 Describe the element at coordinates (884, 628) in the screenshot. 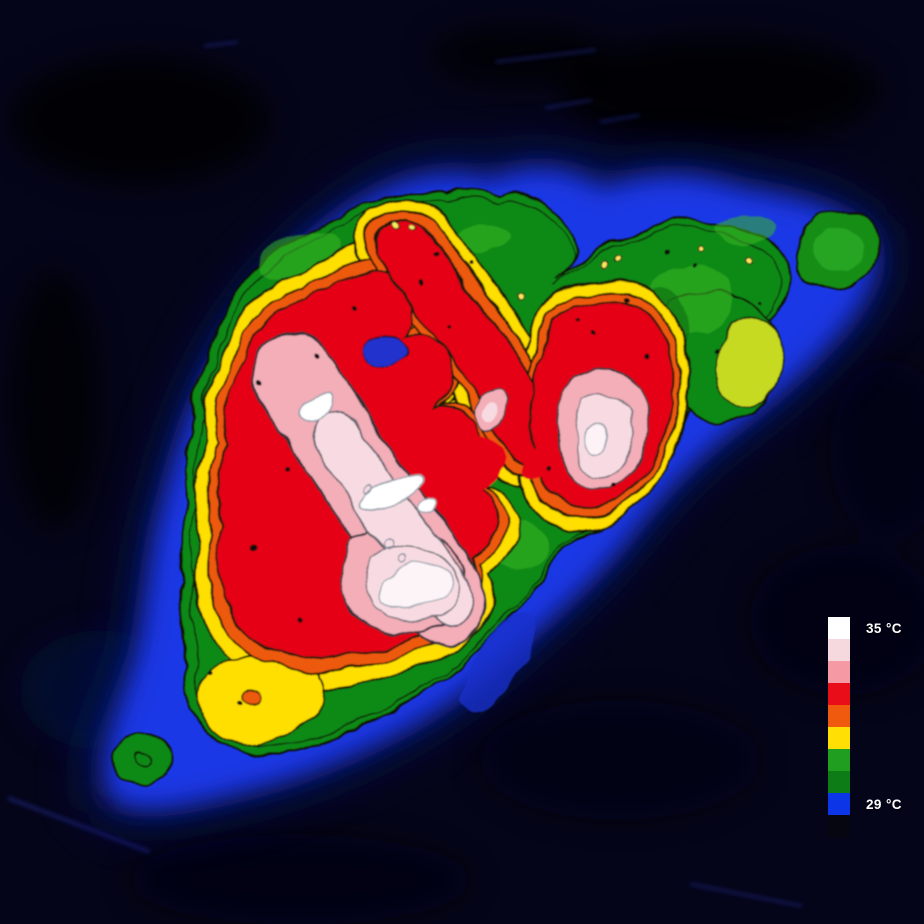

I see `legend-max-label: 35 °C` at that location.